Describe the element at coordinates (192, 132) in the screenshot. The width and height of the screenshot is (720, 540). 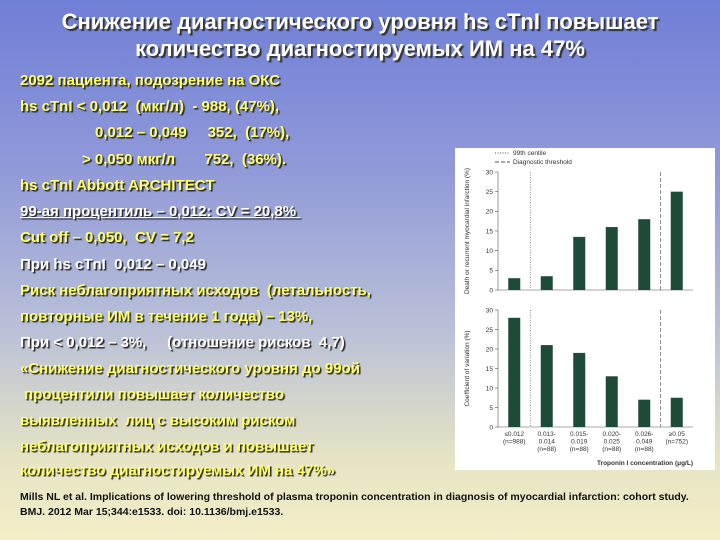
I see `text-line: 0,012 – 0,049 352, (17%),` at that location.